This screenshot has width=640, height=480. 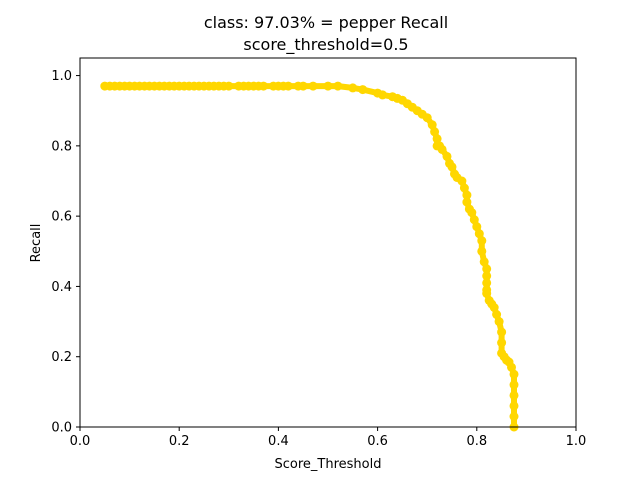 What do you see at coordinates (576, 441) in the screenshot?
I see `x-tick-label: 1.0` at bounding box center [576, 441].